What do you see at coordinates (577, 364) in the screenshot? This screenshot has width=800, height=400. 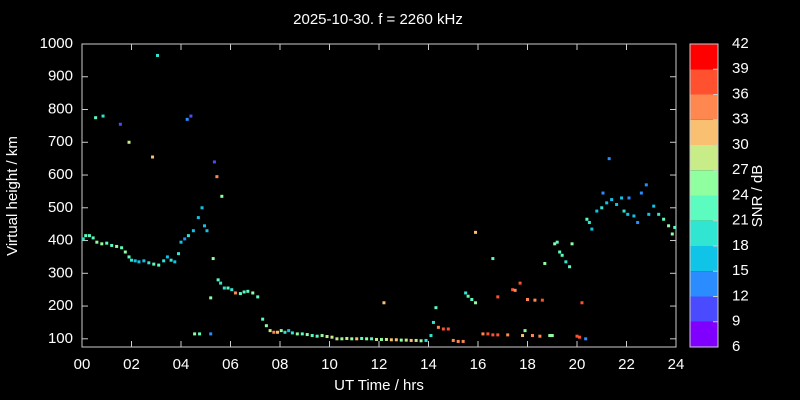 I see `x-tick-label: 20` at bounding box center [577, 364].